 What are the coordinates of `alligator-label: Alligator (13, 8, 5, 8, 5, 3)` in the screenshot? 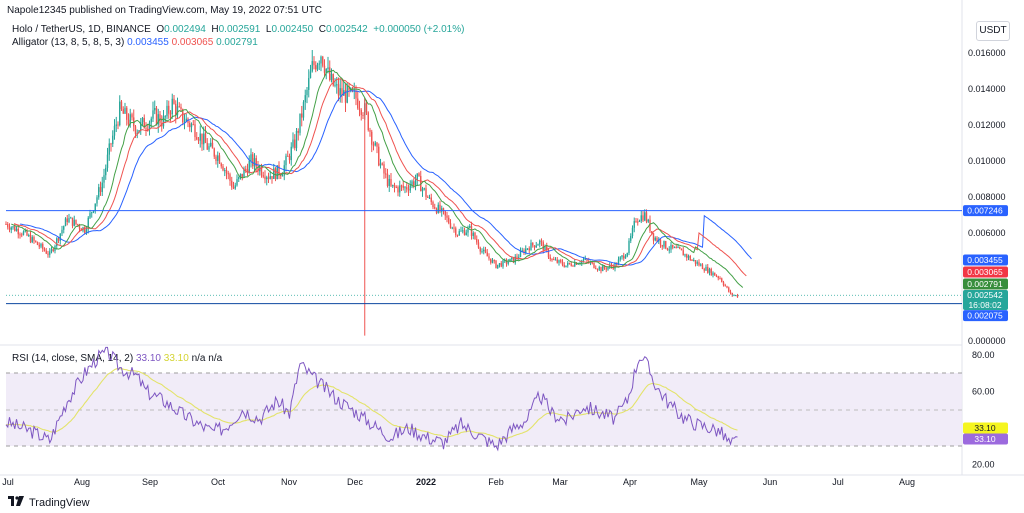 It's located at (68, 42).